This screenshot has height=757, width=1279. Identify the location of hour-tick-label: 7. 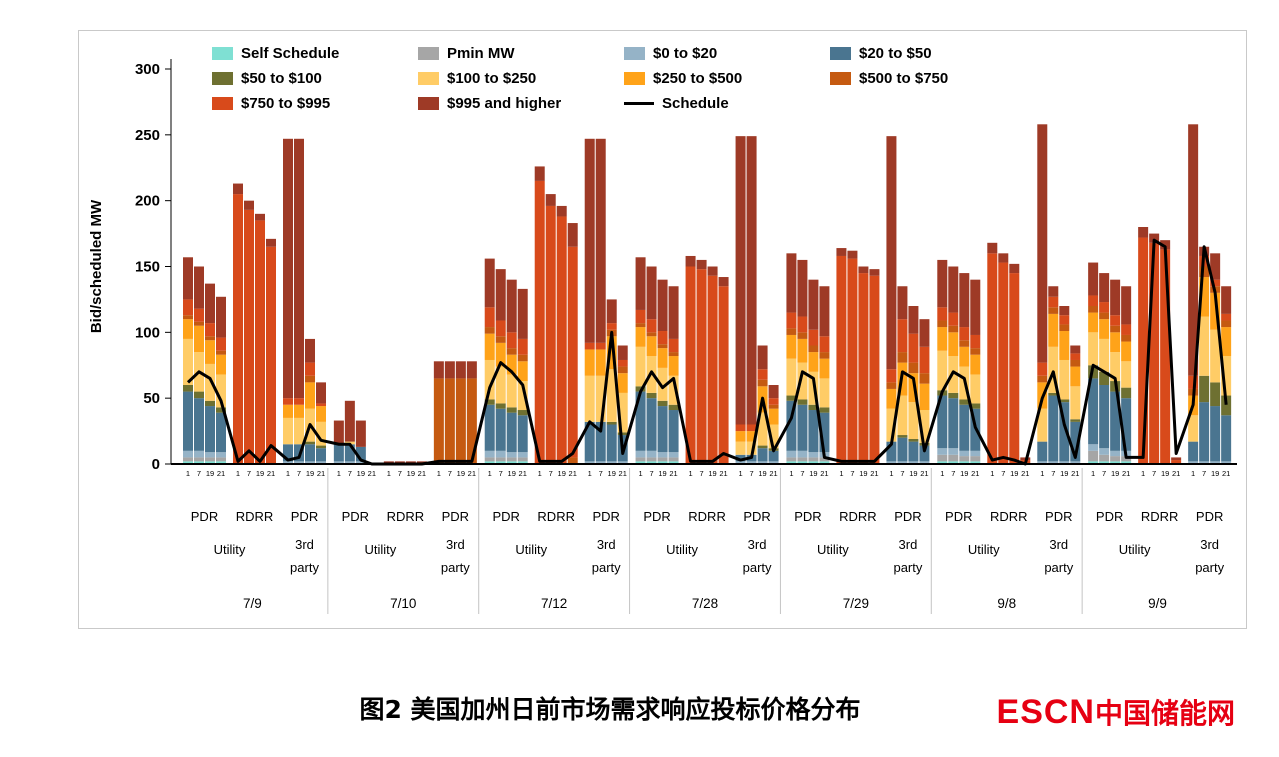
(1104, 473).